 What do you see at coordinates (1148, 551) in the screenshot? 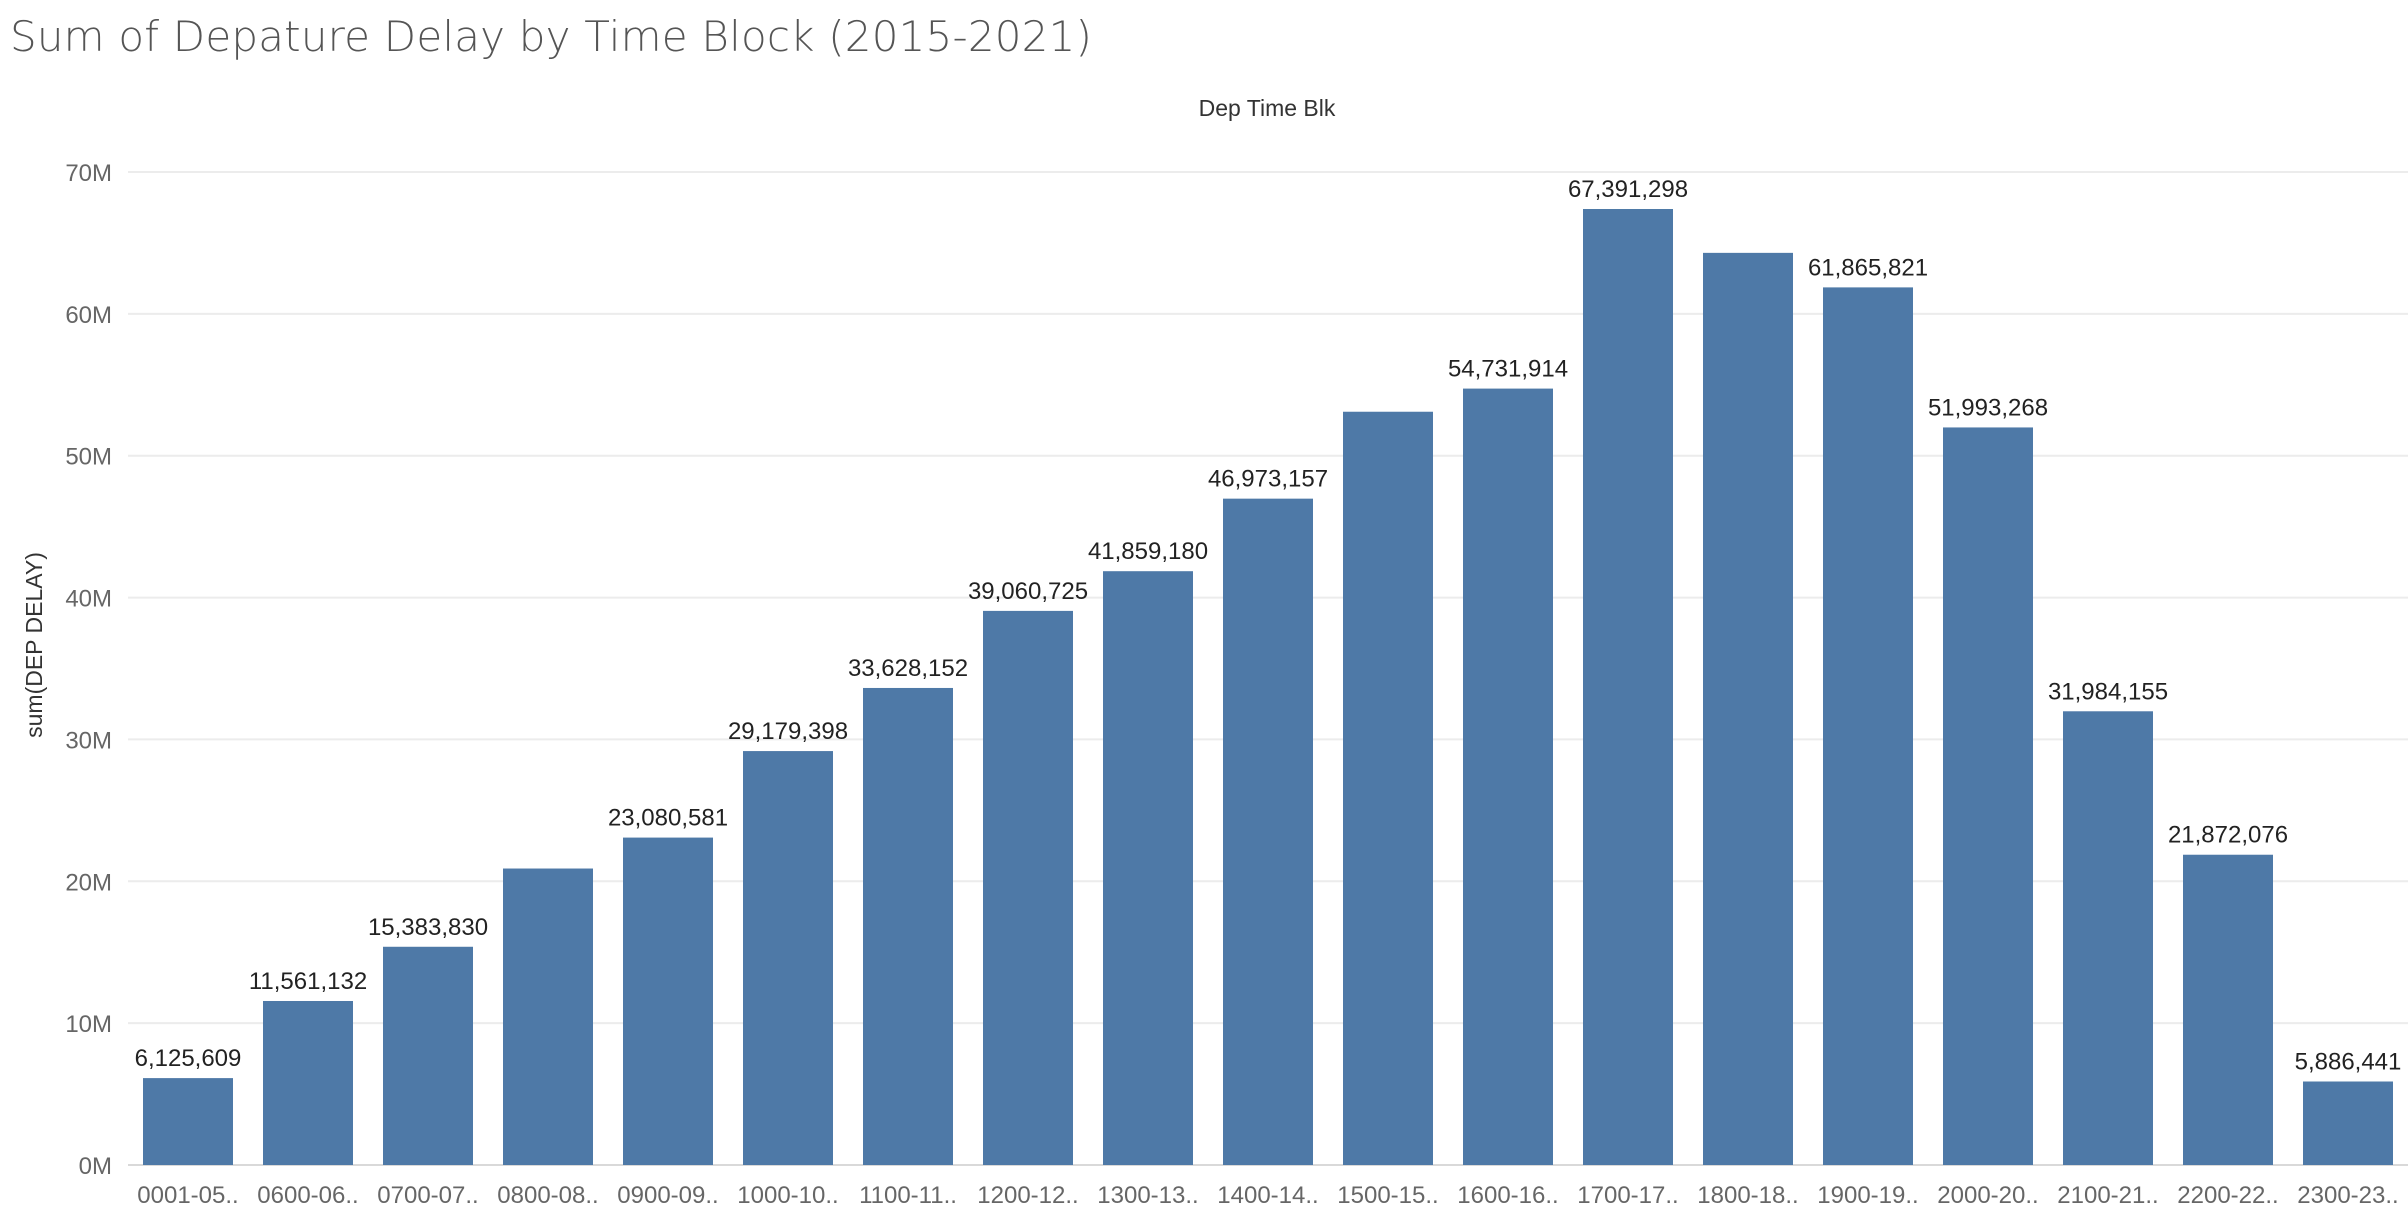
I see `data-label: 41,859,180` at bounding box center [1148, 551].